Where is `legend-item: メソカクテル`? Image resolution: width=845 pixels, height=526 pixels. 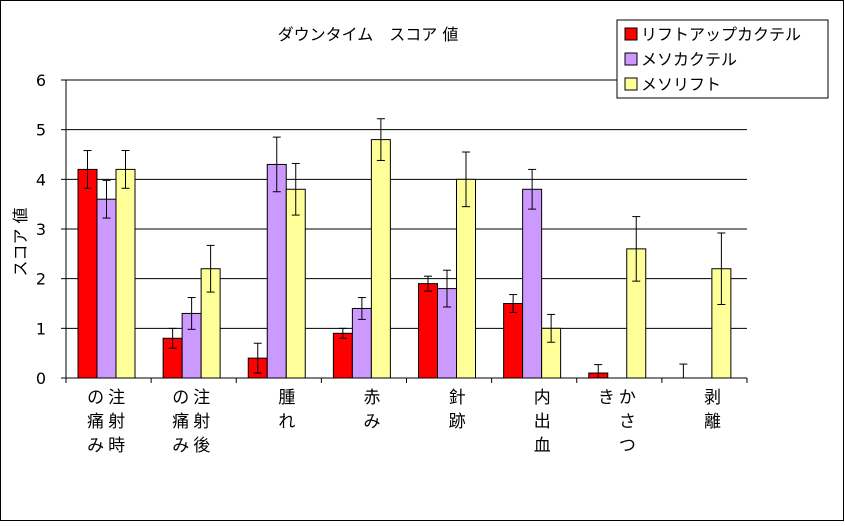 legend-item: メソカクテル is located at coordinates (680, 59).